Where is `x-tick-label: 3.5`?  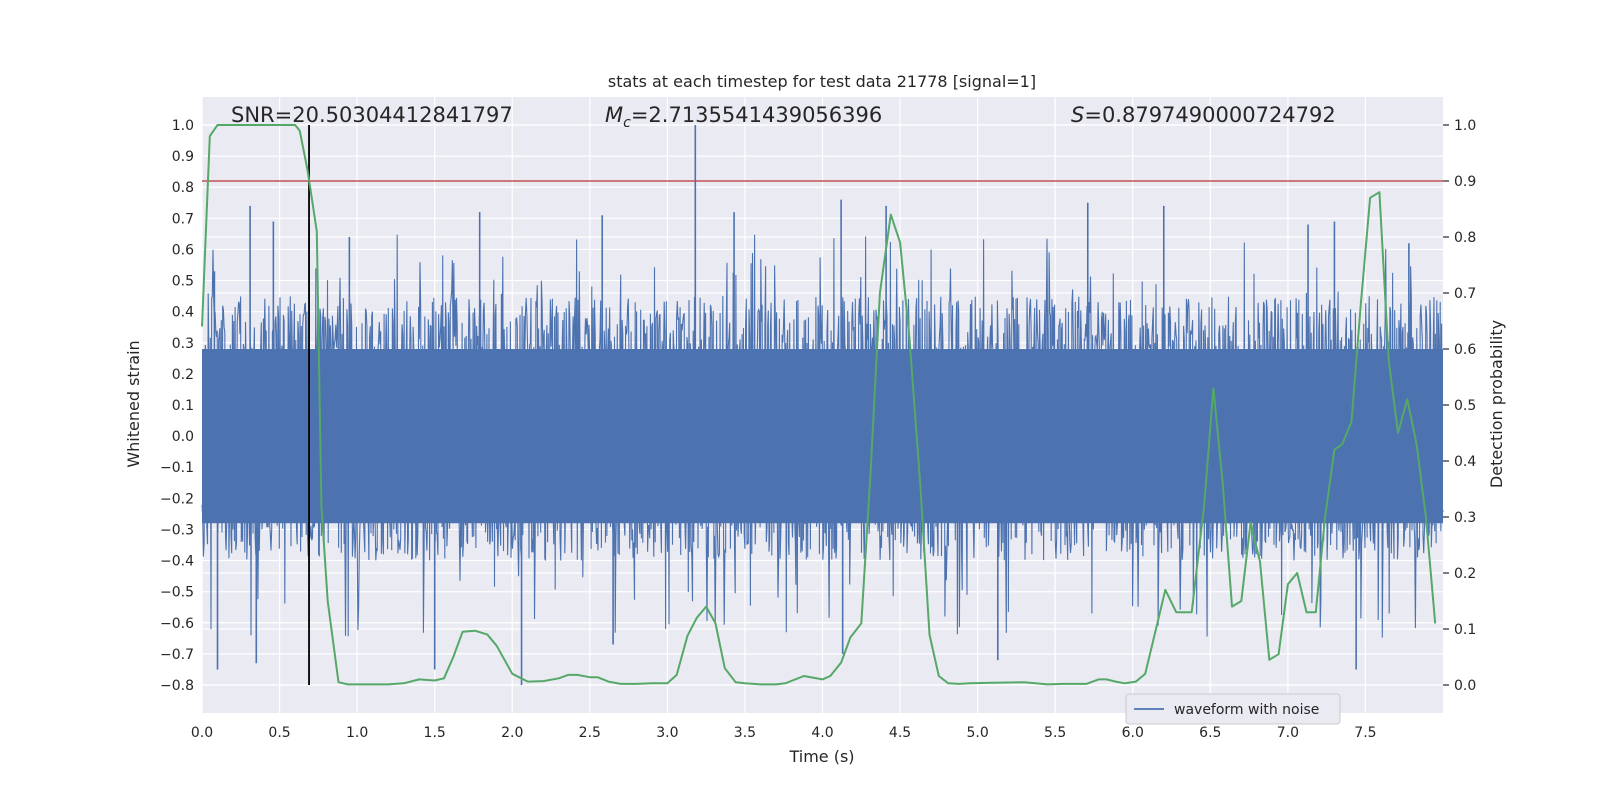 x-tick-label: 3.5 is located at coordinates (745, 733).